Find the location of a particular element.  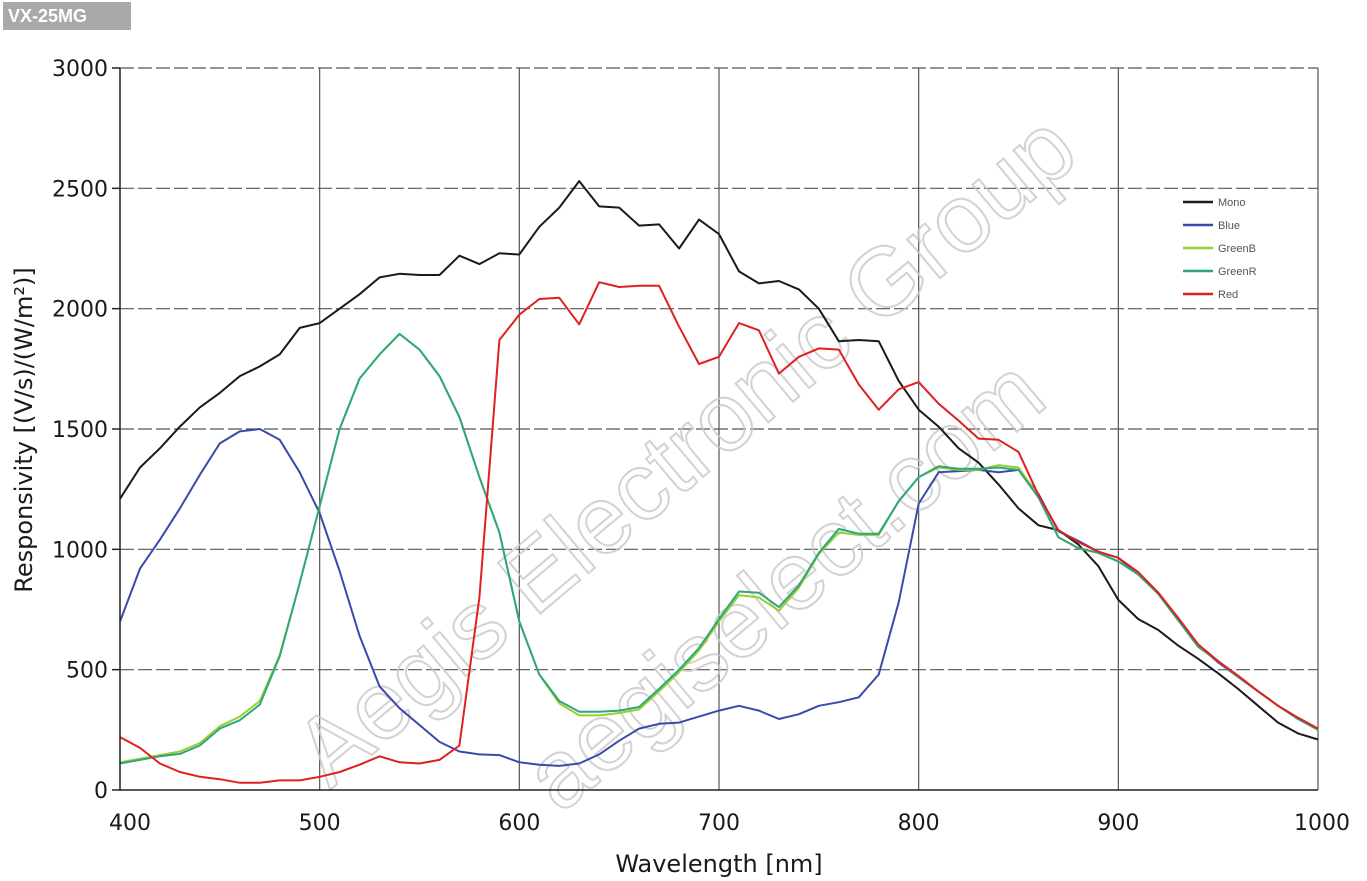

x-tick-label-0: 400 is located at coordinates (130, 823).